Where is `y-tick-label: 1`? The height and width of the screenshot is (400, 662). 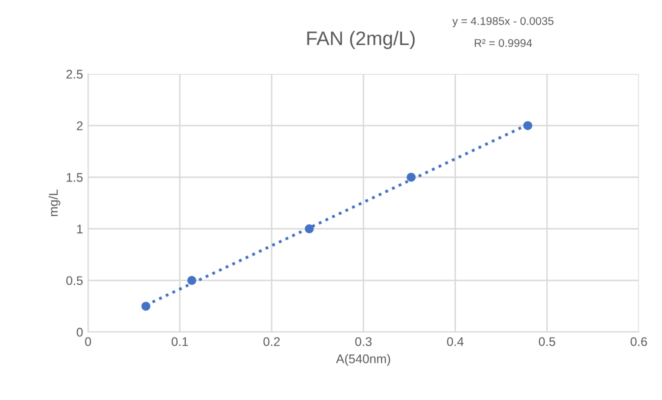 y-tick-label: 1 is located at coordinates (80, 229).